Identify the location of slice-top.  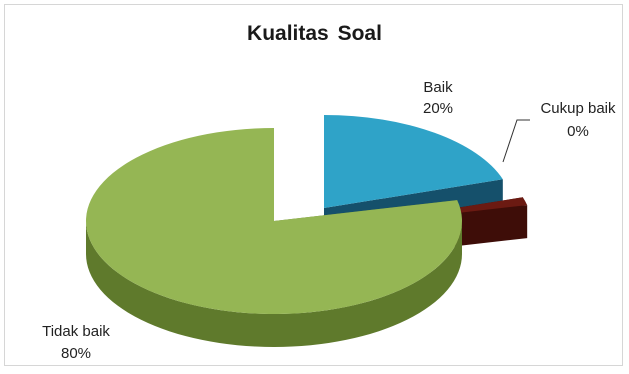
(413, 161).